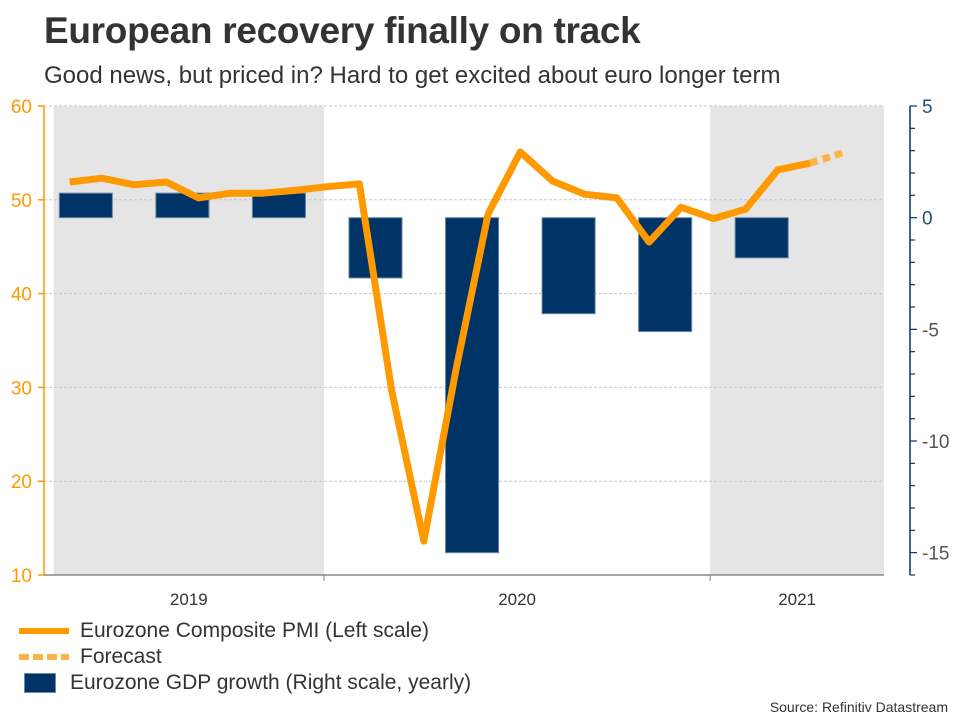  I want to click on x-tick-label: 2019, so click(189, 599).